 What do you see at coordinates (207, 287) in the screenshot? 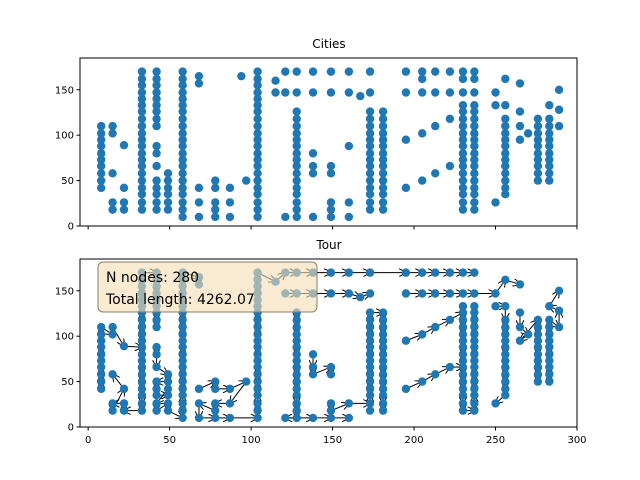
I see `stats-annotation: N nodes: 280 Total length: 4262.07` at bounding box center [207, 287].